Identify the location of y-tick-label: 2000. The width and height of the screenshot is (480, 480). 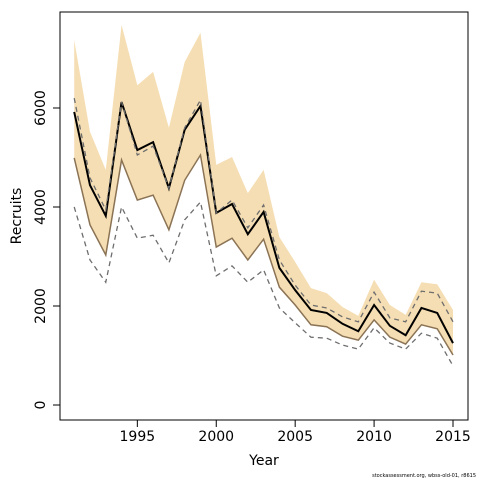
(41, 306).